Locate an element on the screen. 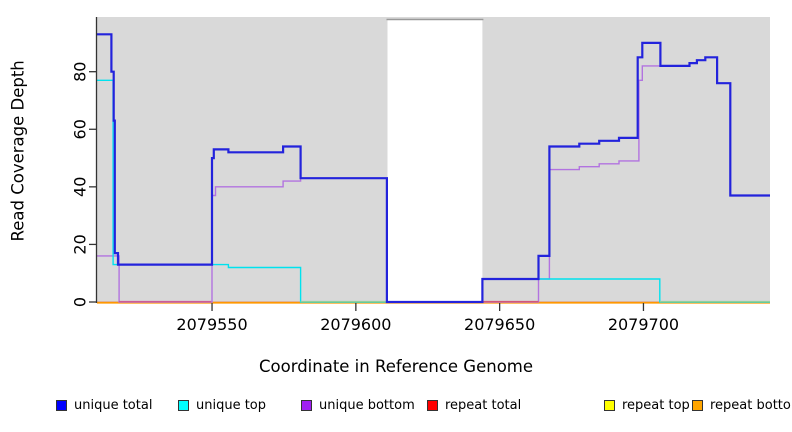  legend-entry-unique-bottom: unique bottom is located at coordinates (358, 405).